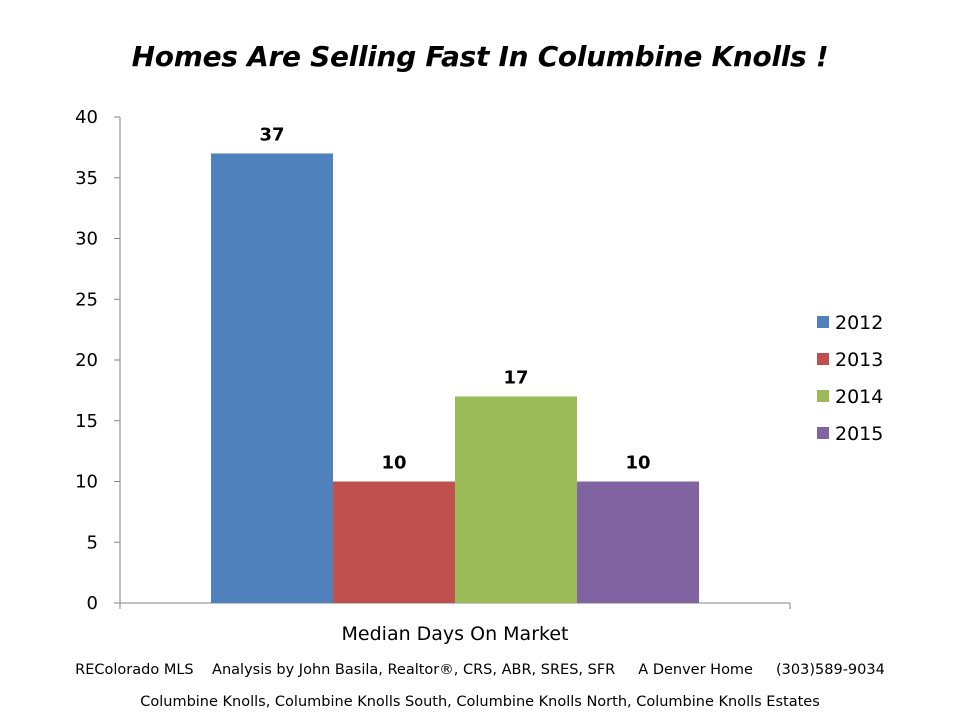  I want to click on legend-label-2014: 2014, so click(859, 397).